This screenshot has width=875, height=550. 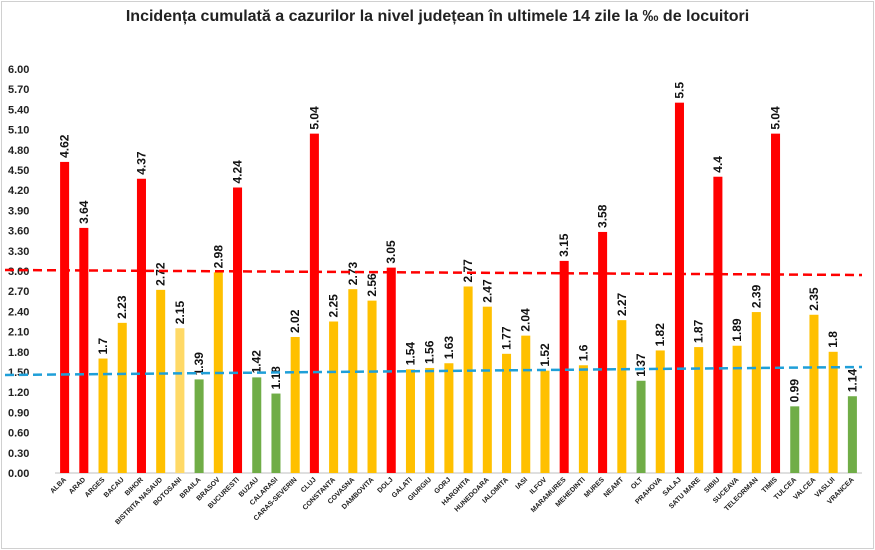 What do you see at coordinates (641, 365) in the screenshot?
I see `data-label: 1.37` at bounding box center [641, 365].